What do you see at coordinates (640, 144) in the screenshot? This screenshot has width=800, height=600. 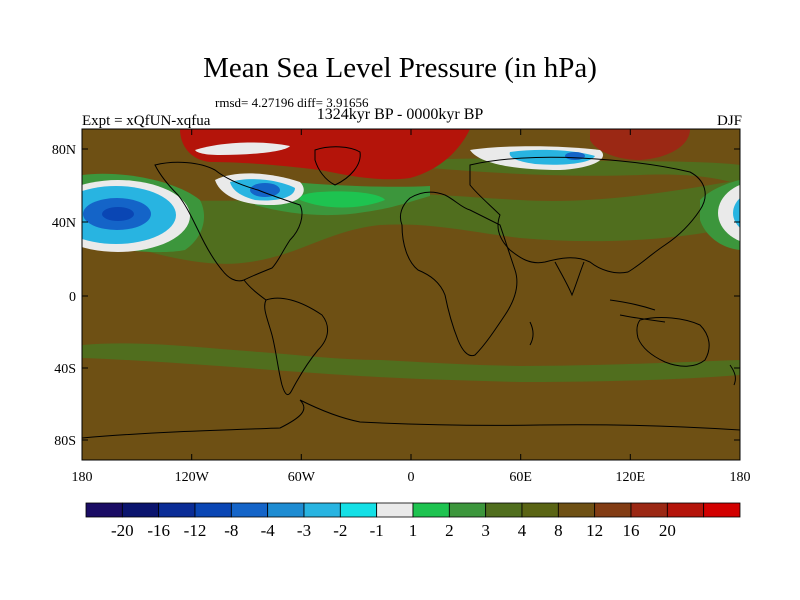 I see `siberia-red-region` at bounding box center [640, 144].